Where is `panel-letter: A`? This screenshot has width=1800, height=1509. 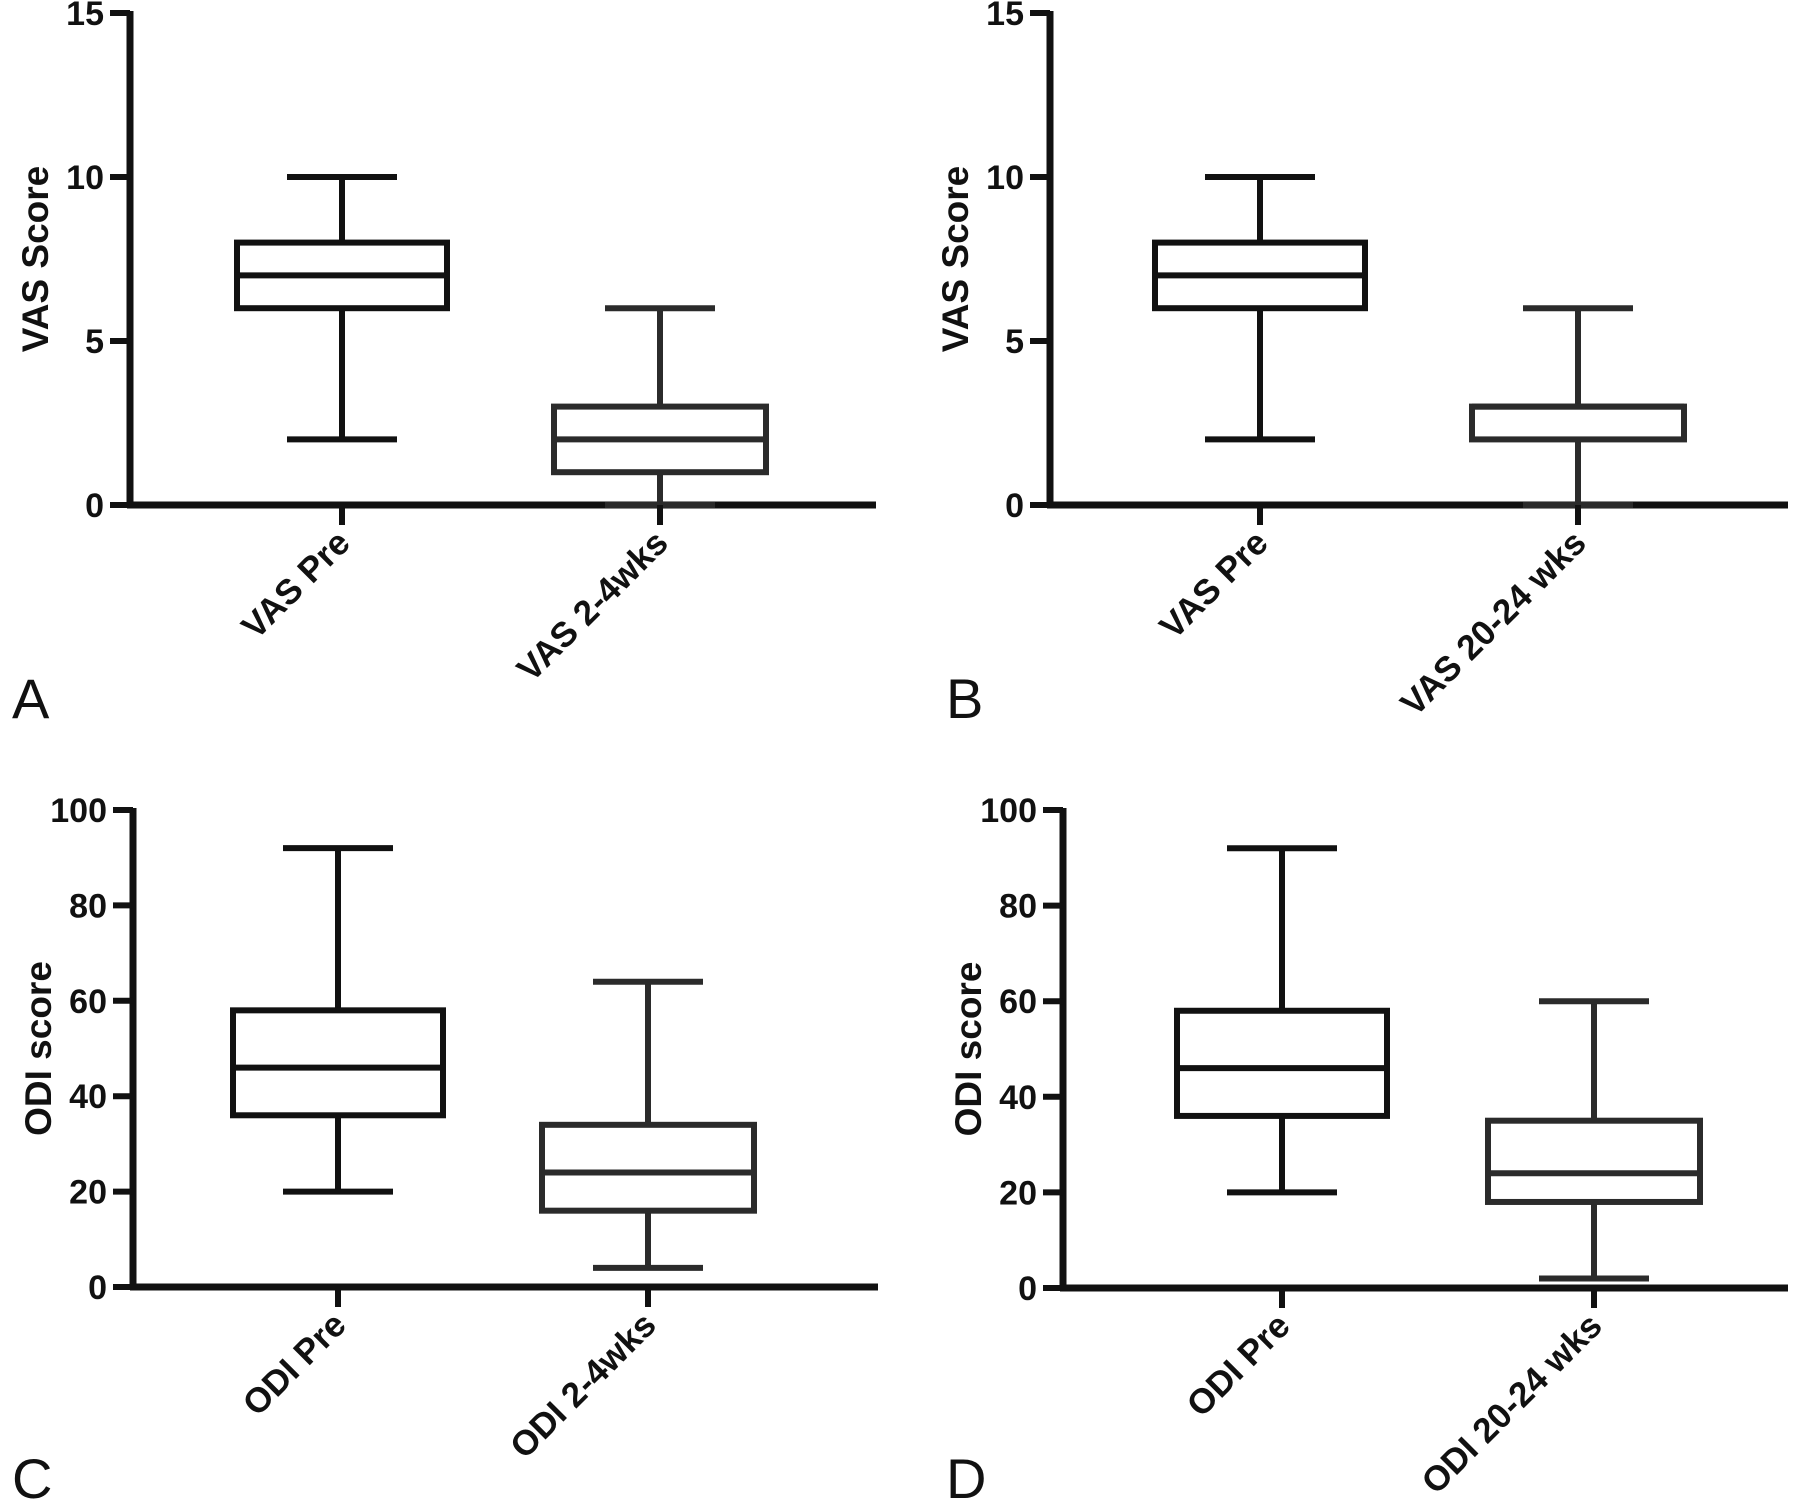 panel-letter: A is located at coordinates (31, 698).